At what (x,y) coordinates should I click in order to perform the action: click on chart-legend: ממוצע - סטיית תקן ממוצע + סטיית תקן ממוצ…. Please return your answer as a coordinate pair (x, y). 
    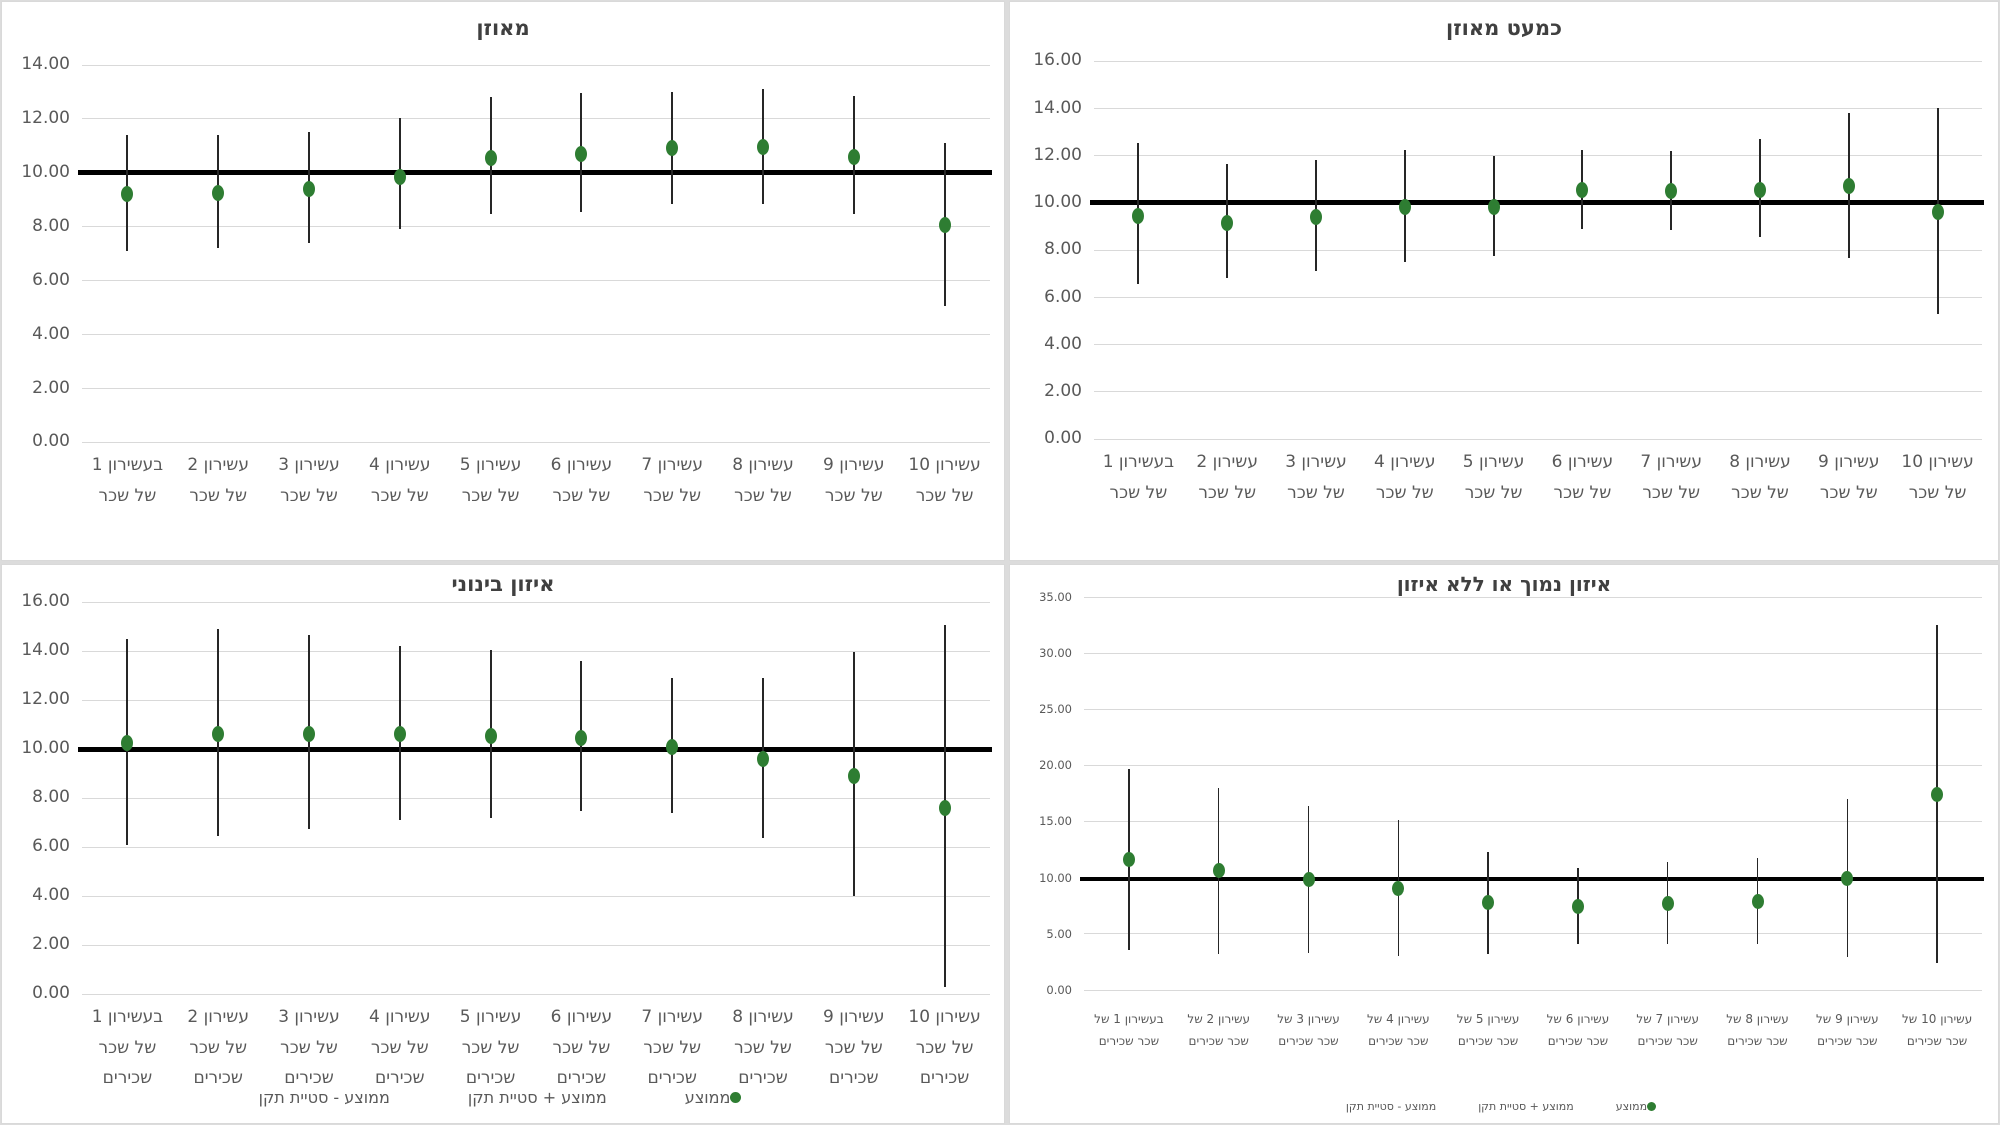
    Looking at the image, I should click on (1504, 1106).